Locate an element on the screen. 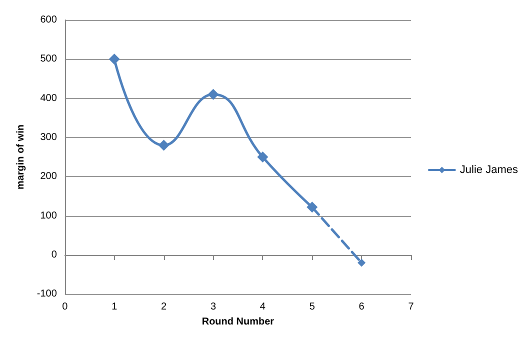  x-tick-label: 6 is located at coordinates (361, 307).